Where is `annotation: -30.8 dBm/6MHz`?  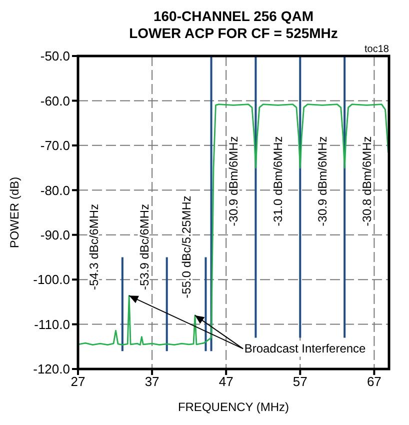
annotation: -30.8 dBm/6MHz is located at coordinates (367, 181).